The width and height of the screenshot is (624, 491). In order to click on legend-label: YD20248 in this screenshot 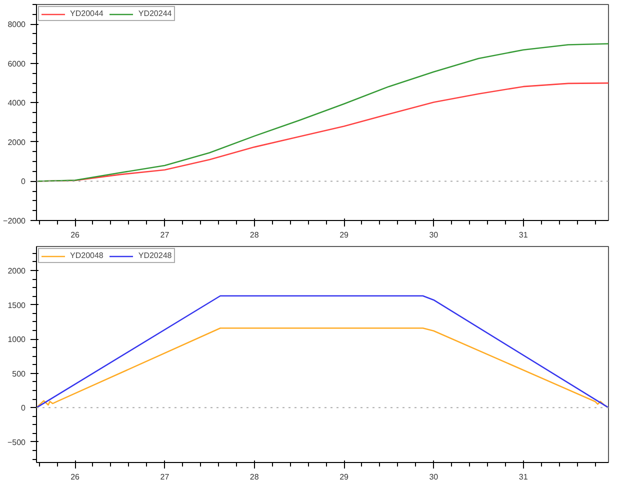, I will do `click(155, 255)`.